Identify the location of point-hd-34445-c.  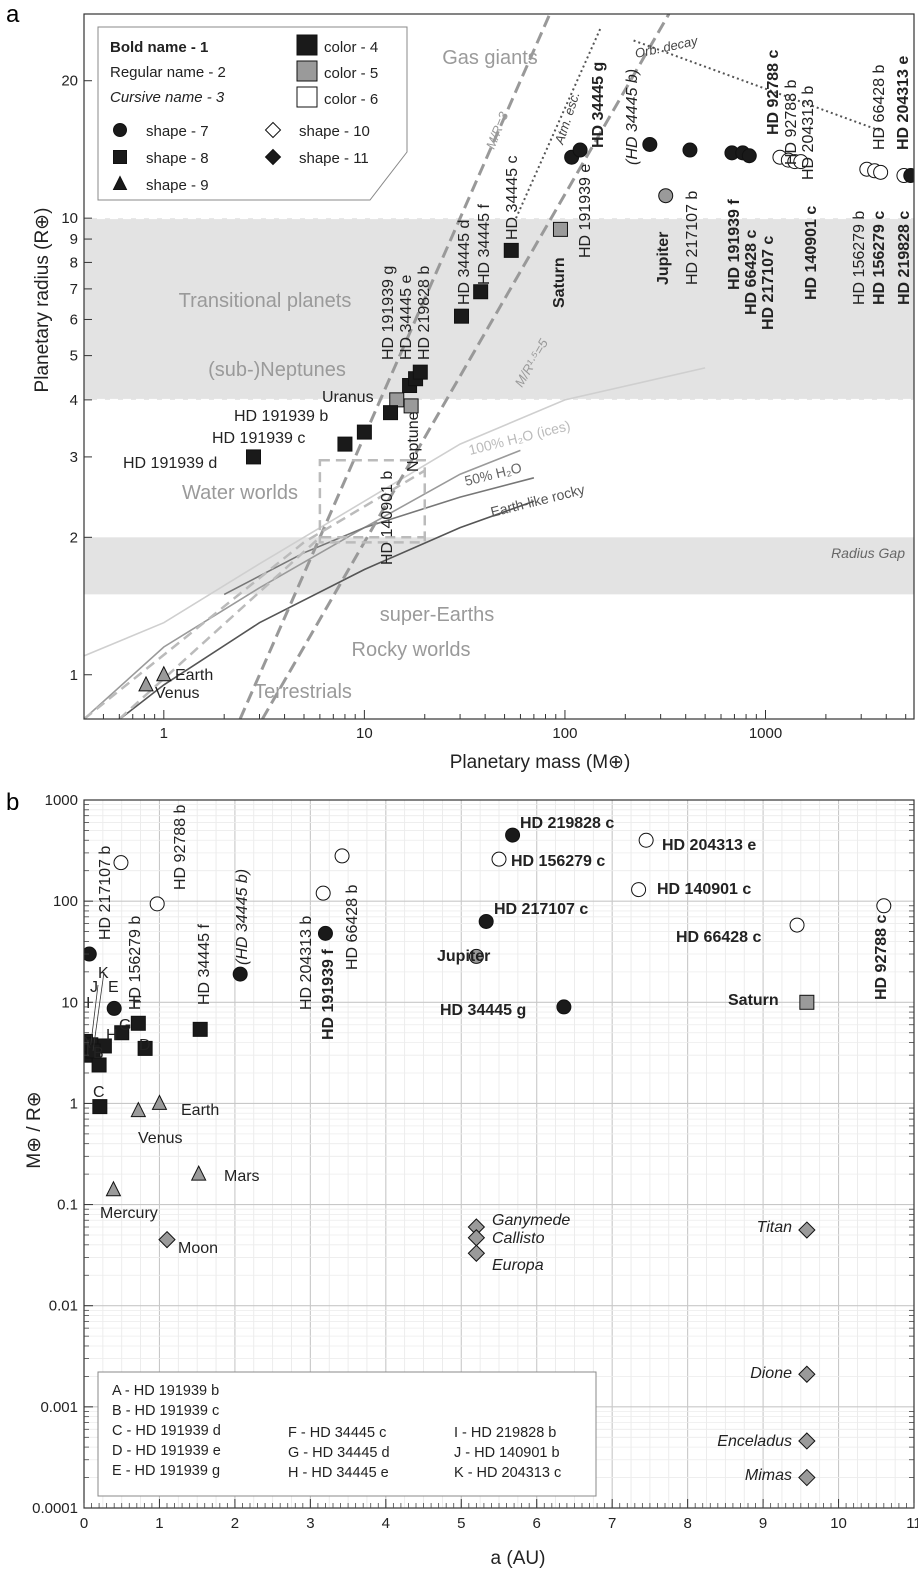
(511, 250).